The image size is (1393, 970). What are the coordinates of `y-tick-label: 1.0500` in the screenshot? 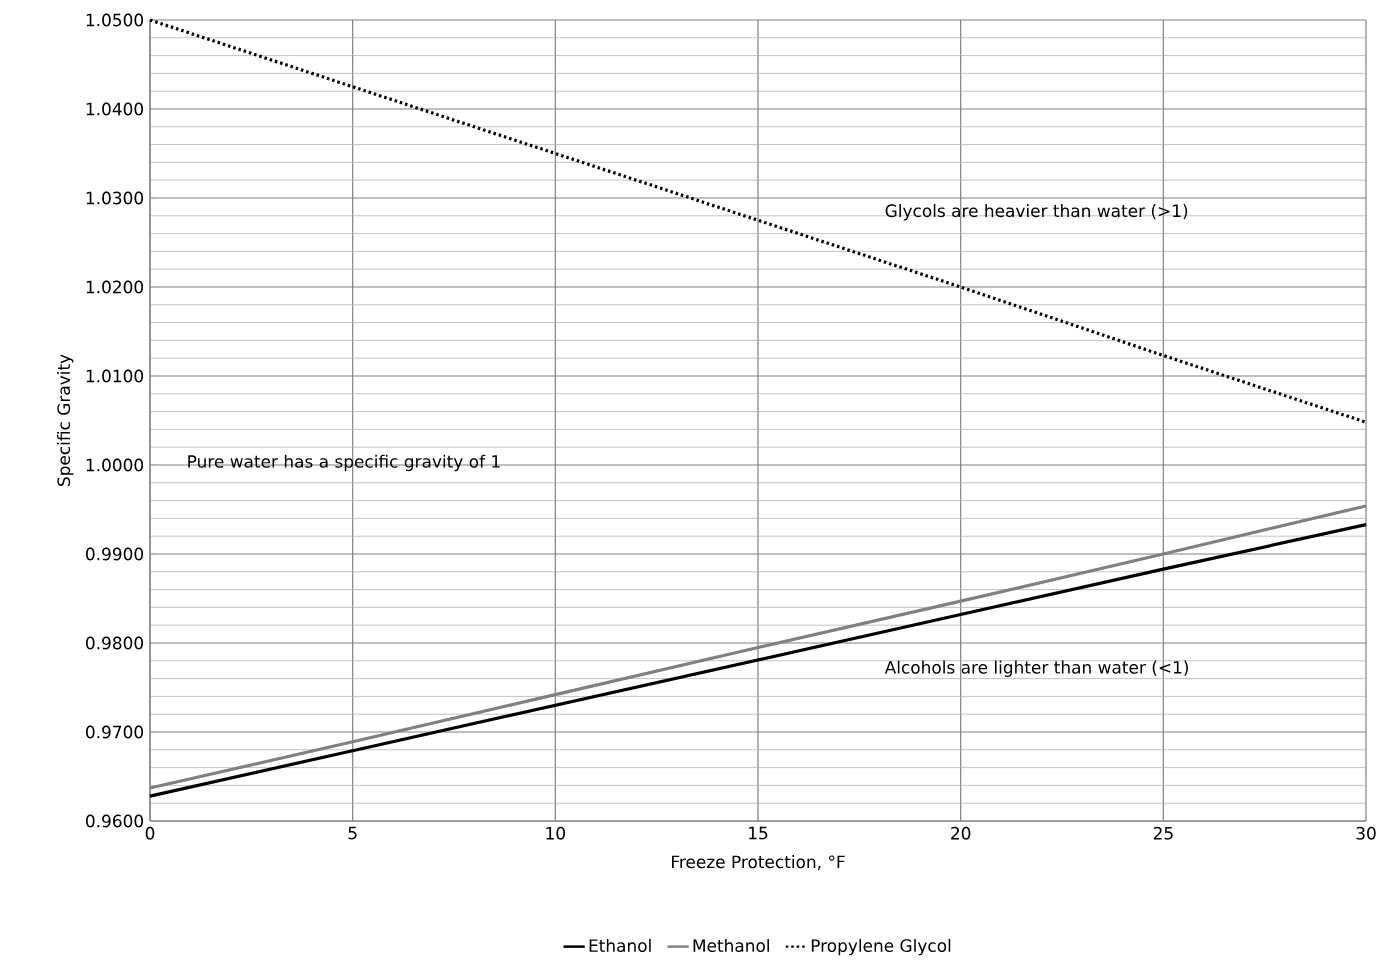 It's located at (115, 20).